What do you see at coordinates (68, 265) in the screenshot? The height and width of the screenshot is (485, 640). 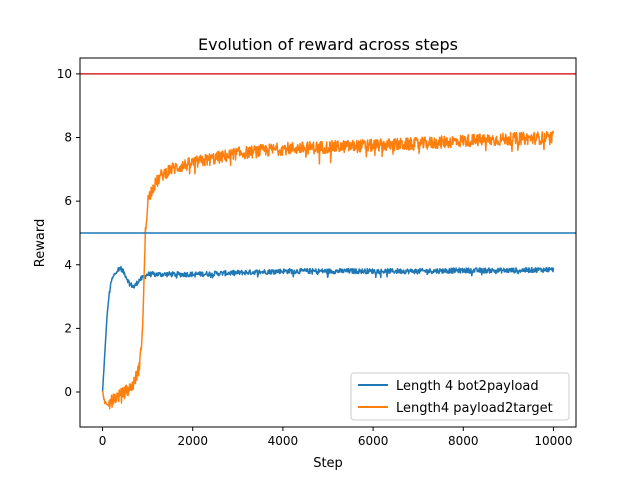 I see `y-tick-label: 4` at bounding box center [68, 265].